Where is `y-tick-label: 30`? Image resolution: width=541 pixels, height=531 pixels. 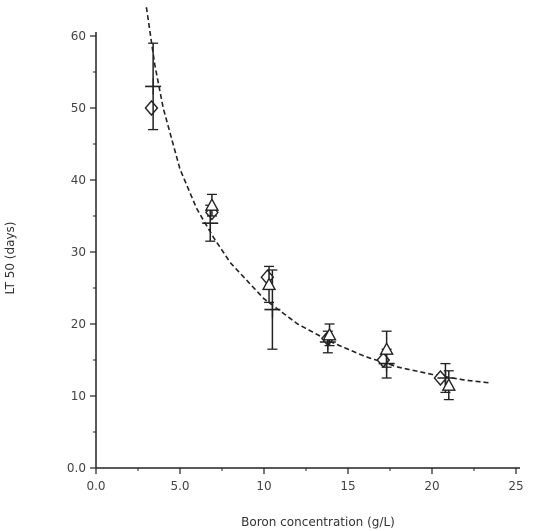 y-tick-label: 30 is located at coordinates (78, 252).